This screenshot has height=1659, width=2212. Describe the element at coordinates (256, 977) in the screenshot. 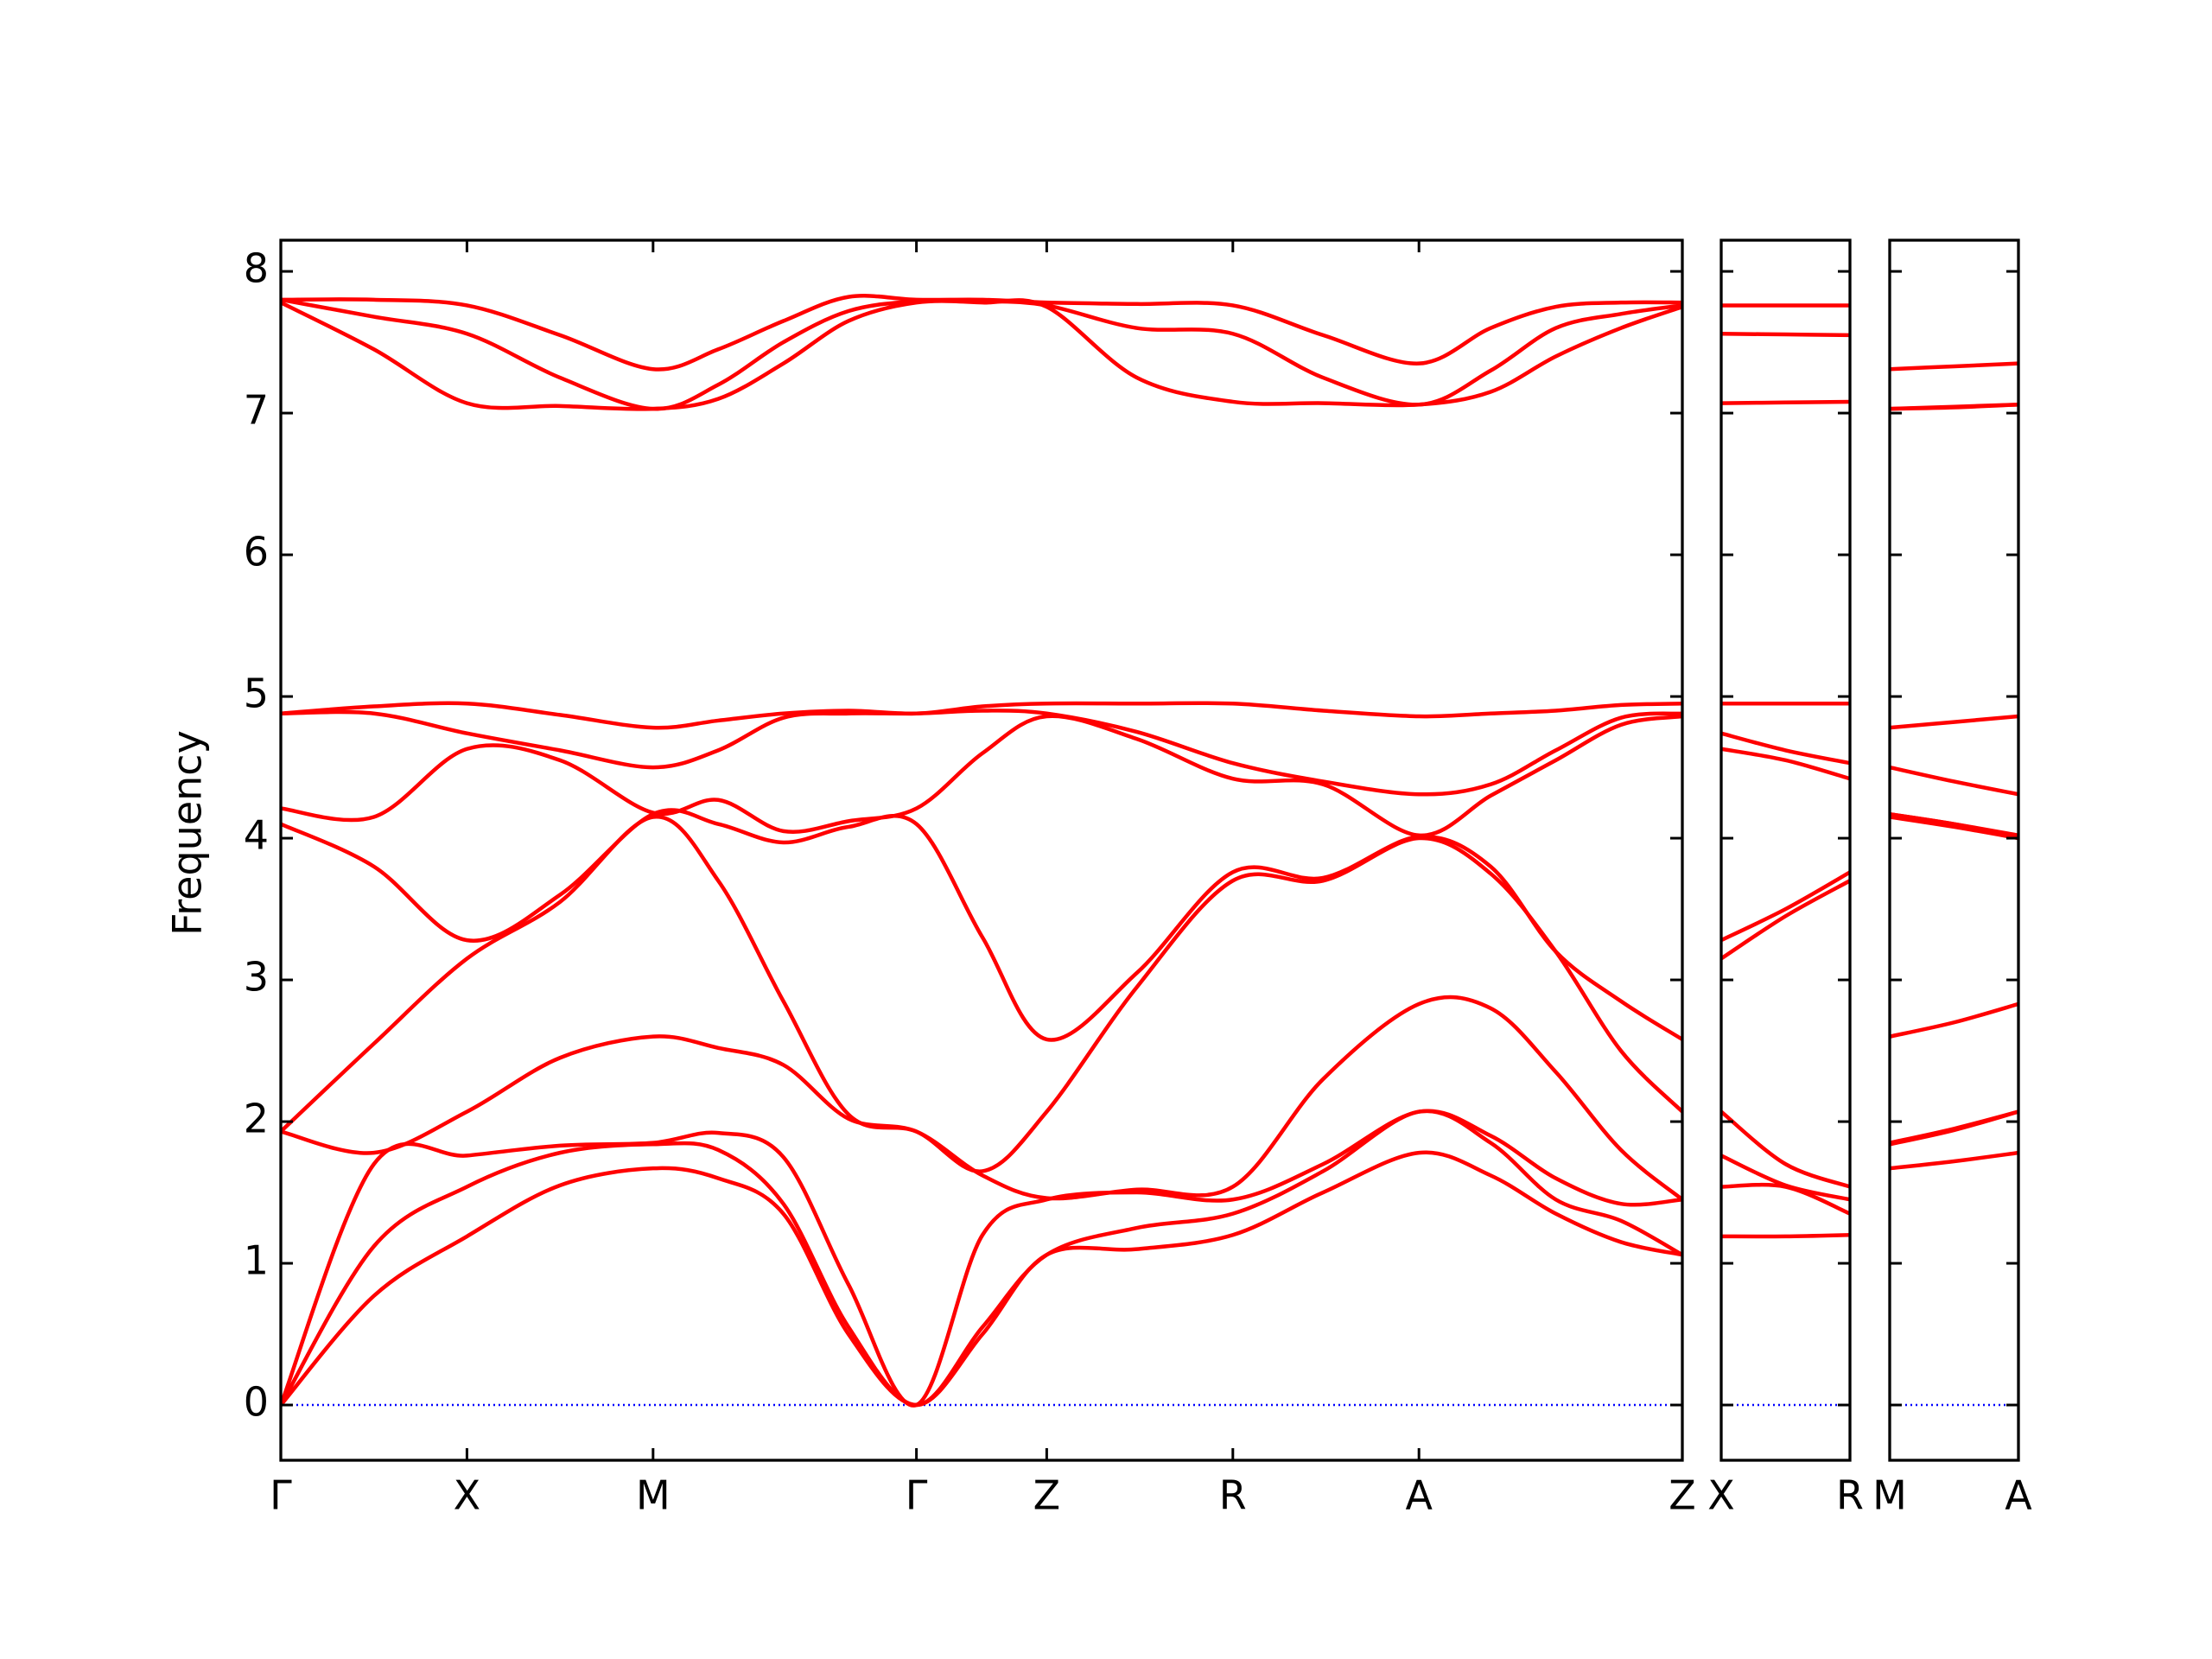

I see `y-tick-label: 3` at that location.